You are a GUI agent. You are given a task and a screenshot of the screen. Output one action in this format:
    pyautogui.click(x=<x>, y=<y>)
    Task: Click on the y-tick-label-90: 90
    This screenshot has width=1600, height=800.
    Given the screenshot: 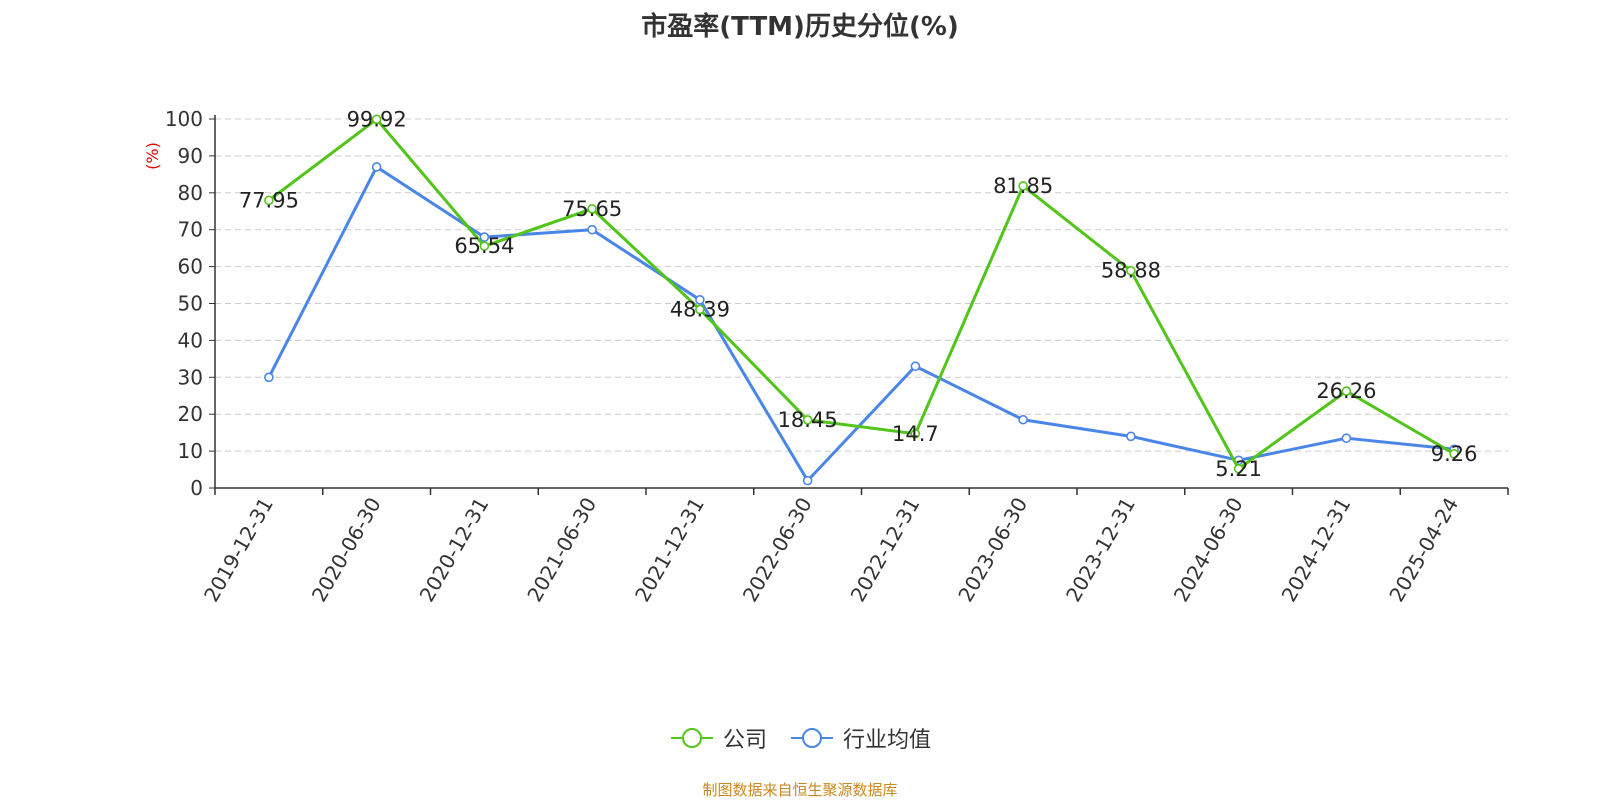 What is the action you would take?
    pyautogui.click(x=190, y=156)
    